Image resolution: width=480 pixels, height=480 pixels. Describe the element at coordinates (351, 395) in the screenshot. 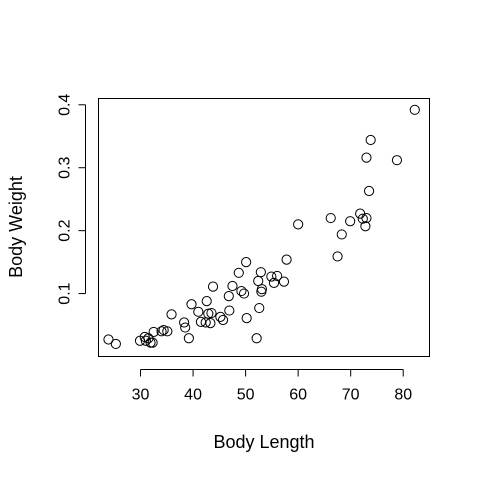

I see `x-tick-label: 70` at that location.